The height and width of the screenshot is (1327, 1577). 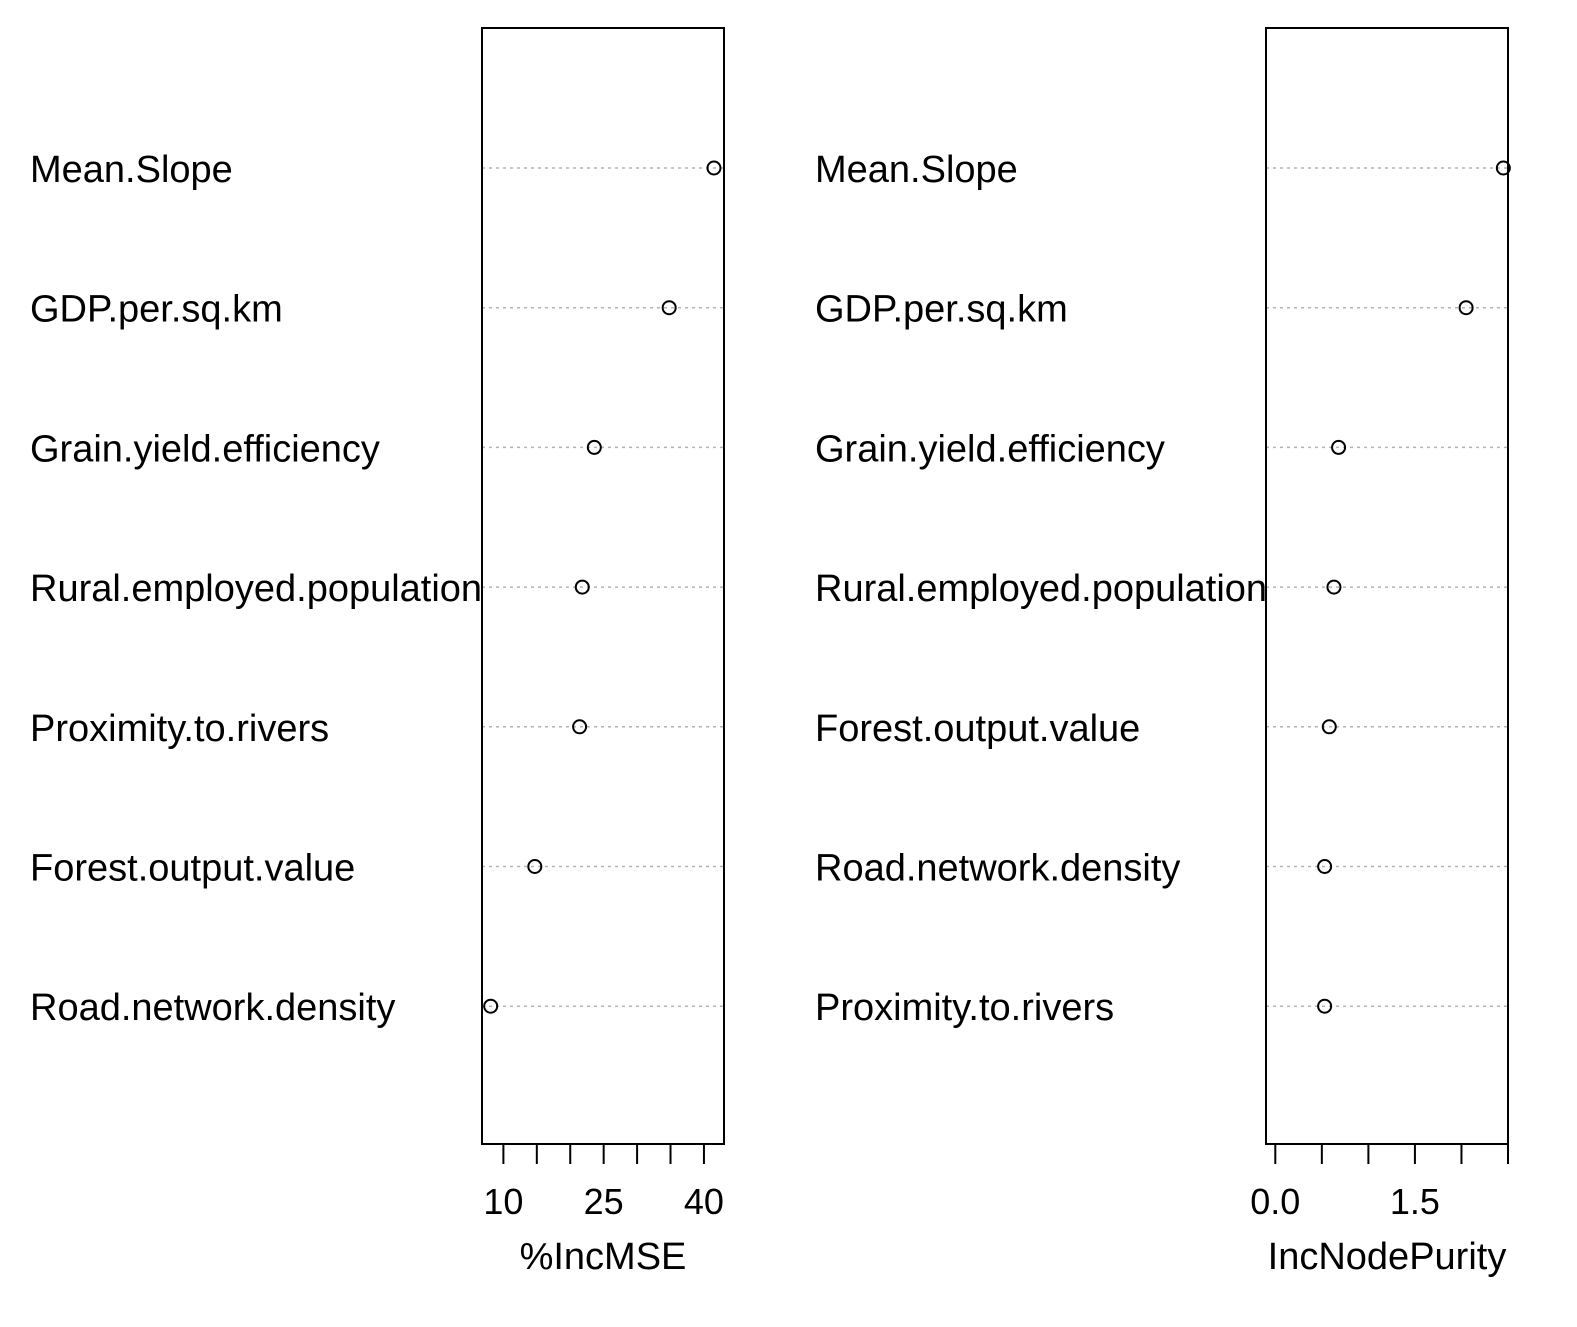 What do you see at coordinates (1275, 1201) in the screenshot?
I see `tick-label: 0.0` at bounding box center [1275, 1201].